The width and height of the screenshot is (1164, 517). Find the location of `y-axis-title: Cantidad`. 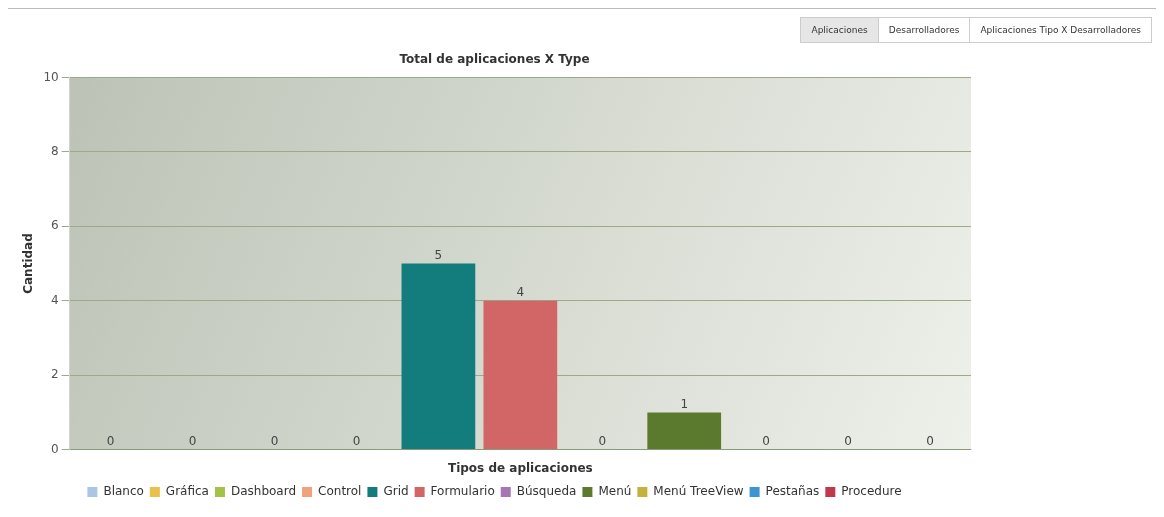

y-axis-title: Cantidad is located at coordinates (28, 263).